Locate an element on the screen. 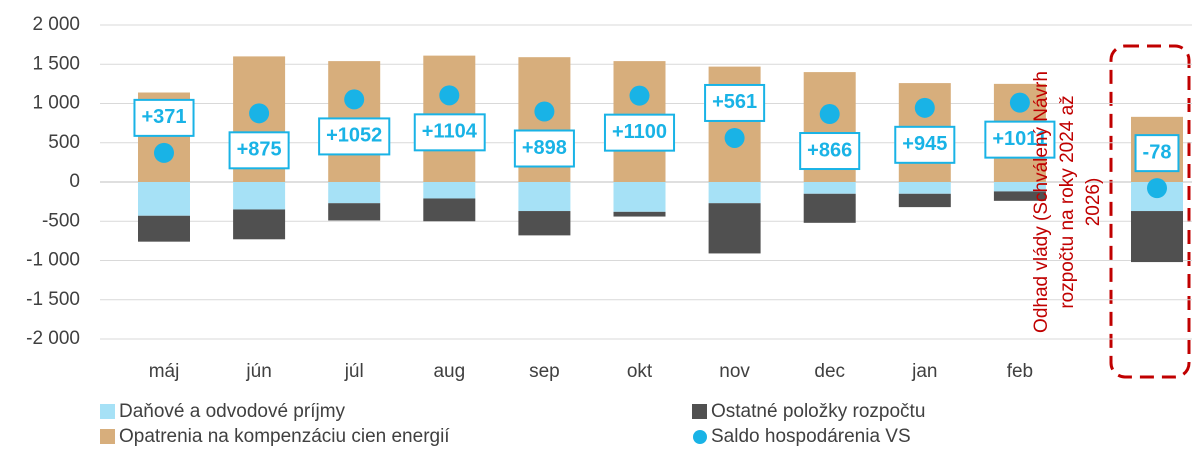 The height and width of the screenshot is (454, 1192). y-tick-label: -2 000 is located at coordinates (53, 338).